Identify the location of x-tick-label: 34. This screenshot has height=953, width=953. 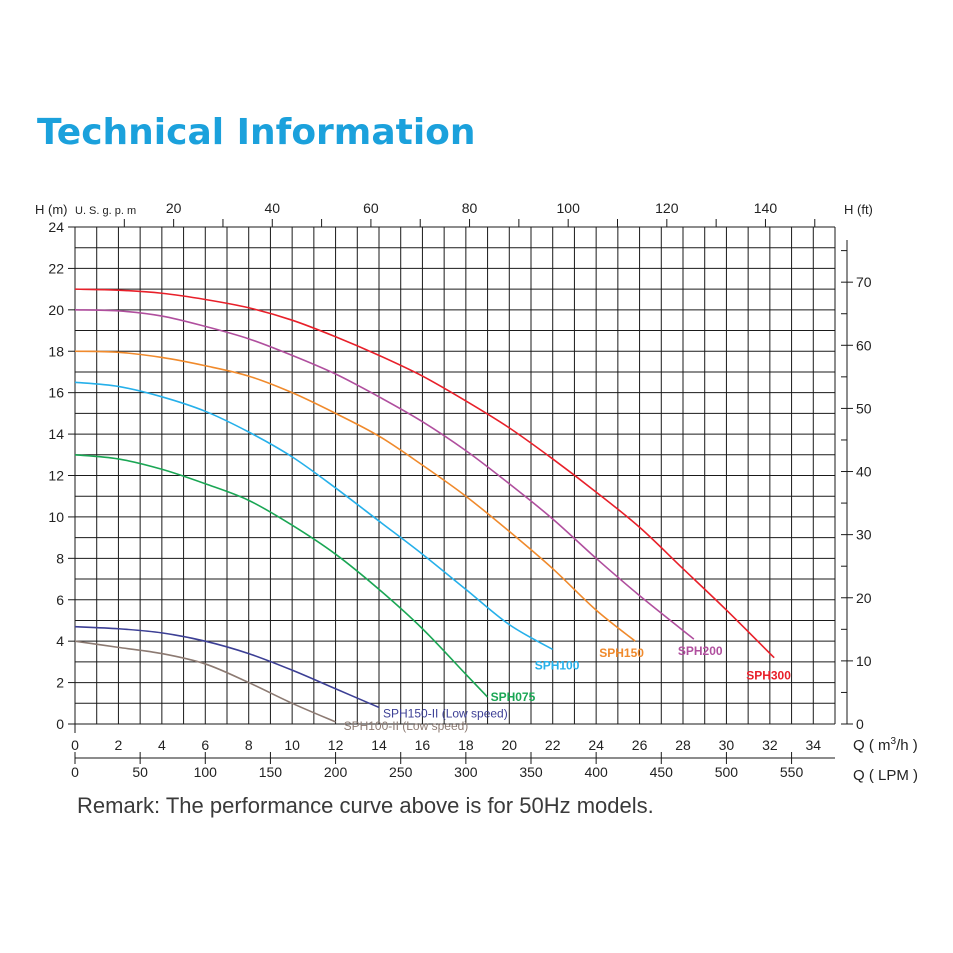
(813, 745).